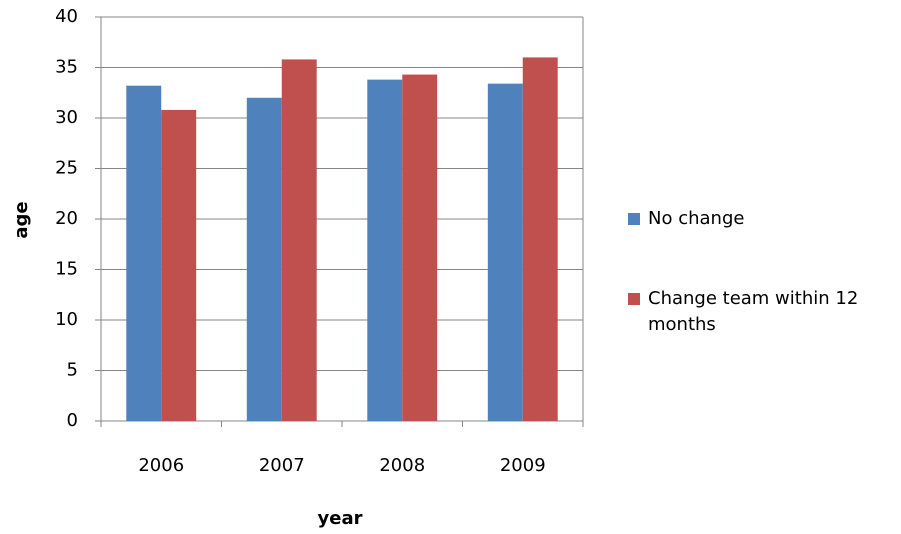 The image size is (901, 534). I want to click on x-tick-label: 2009, so click(523, 465).